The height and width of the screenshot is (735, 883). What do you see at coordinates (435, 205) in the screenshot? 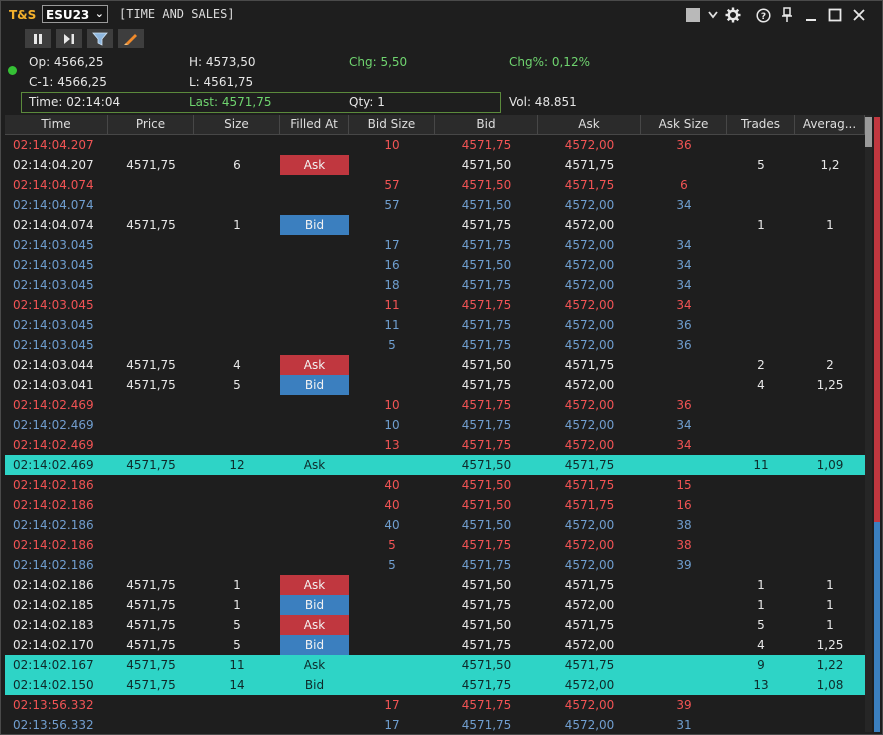
I see `table-row: 02:14:04.074 57 4571,50 4572,00 34` at bounding box center [435, 205].